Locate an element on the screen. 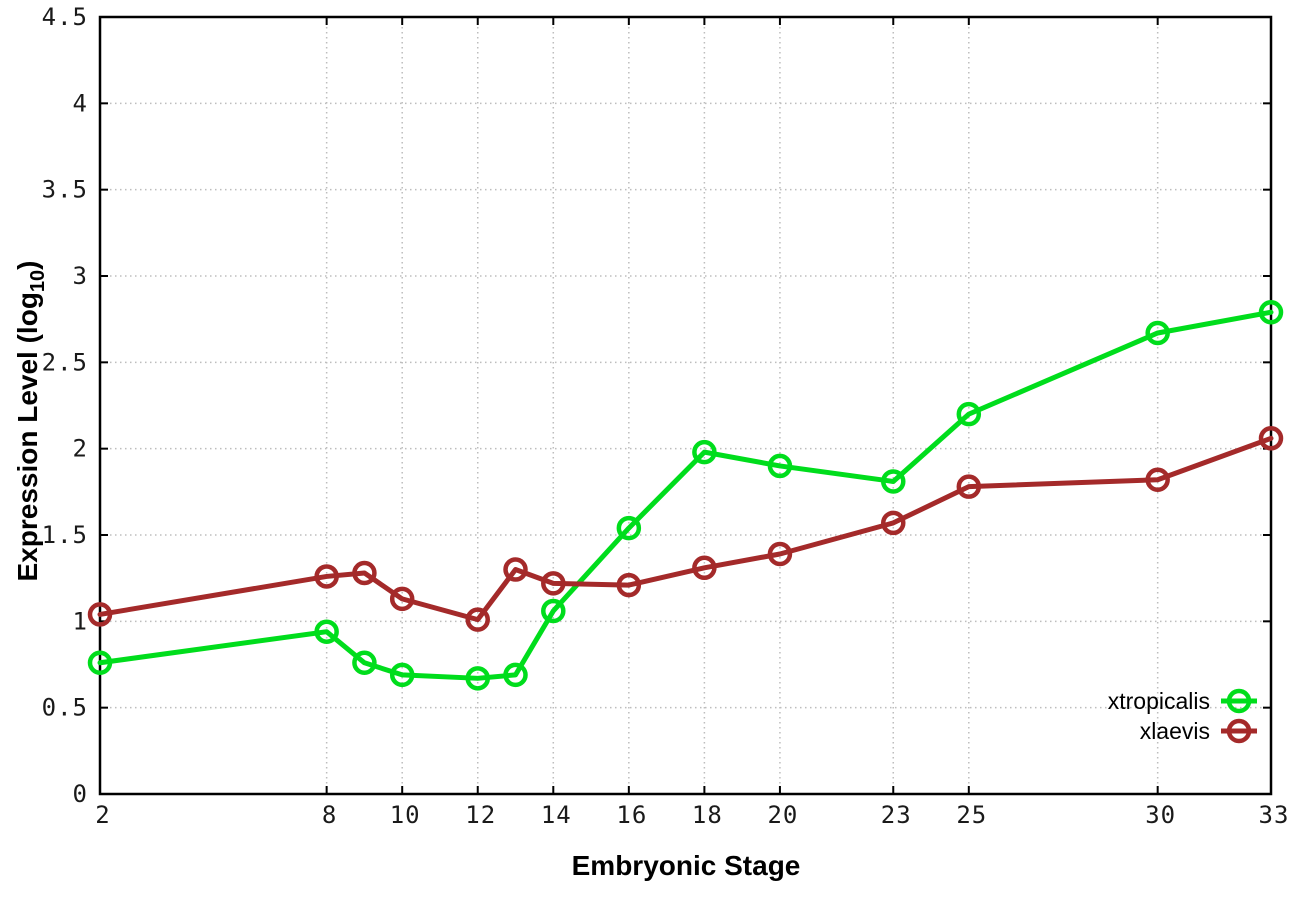  legend-sample-marker-xtropicalis is located at coordinates (1239, 701).